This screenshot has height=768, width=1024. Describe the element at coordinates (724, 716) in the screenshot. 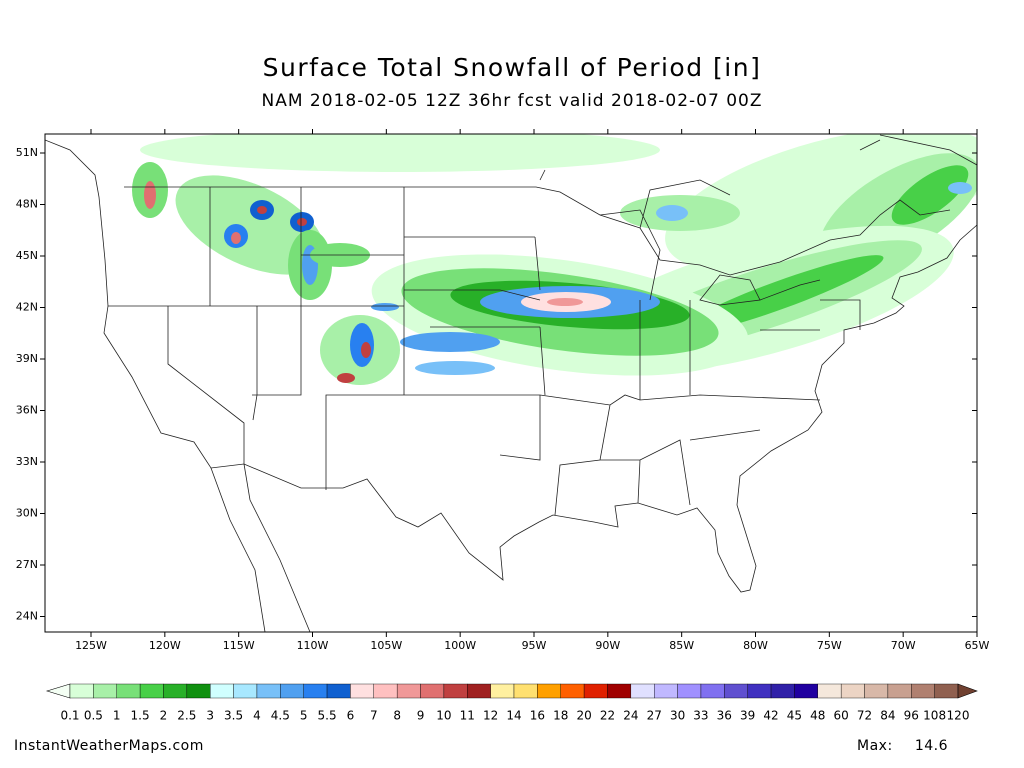

I see `colorbar-label: 36` at that location.